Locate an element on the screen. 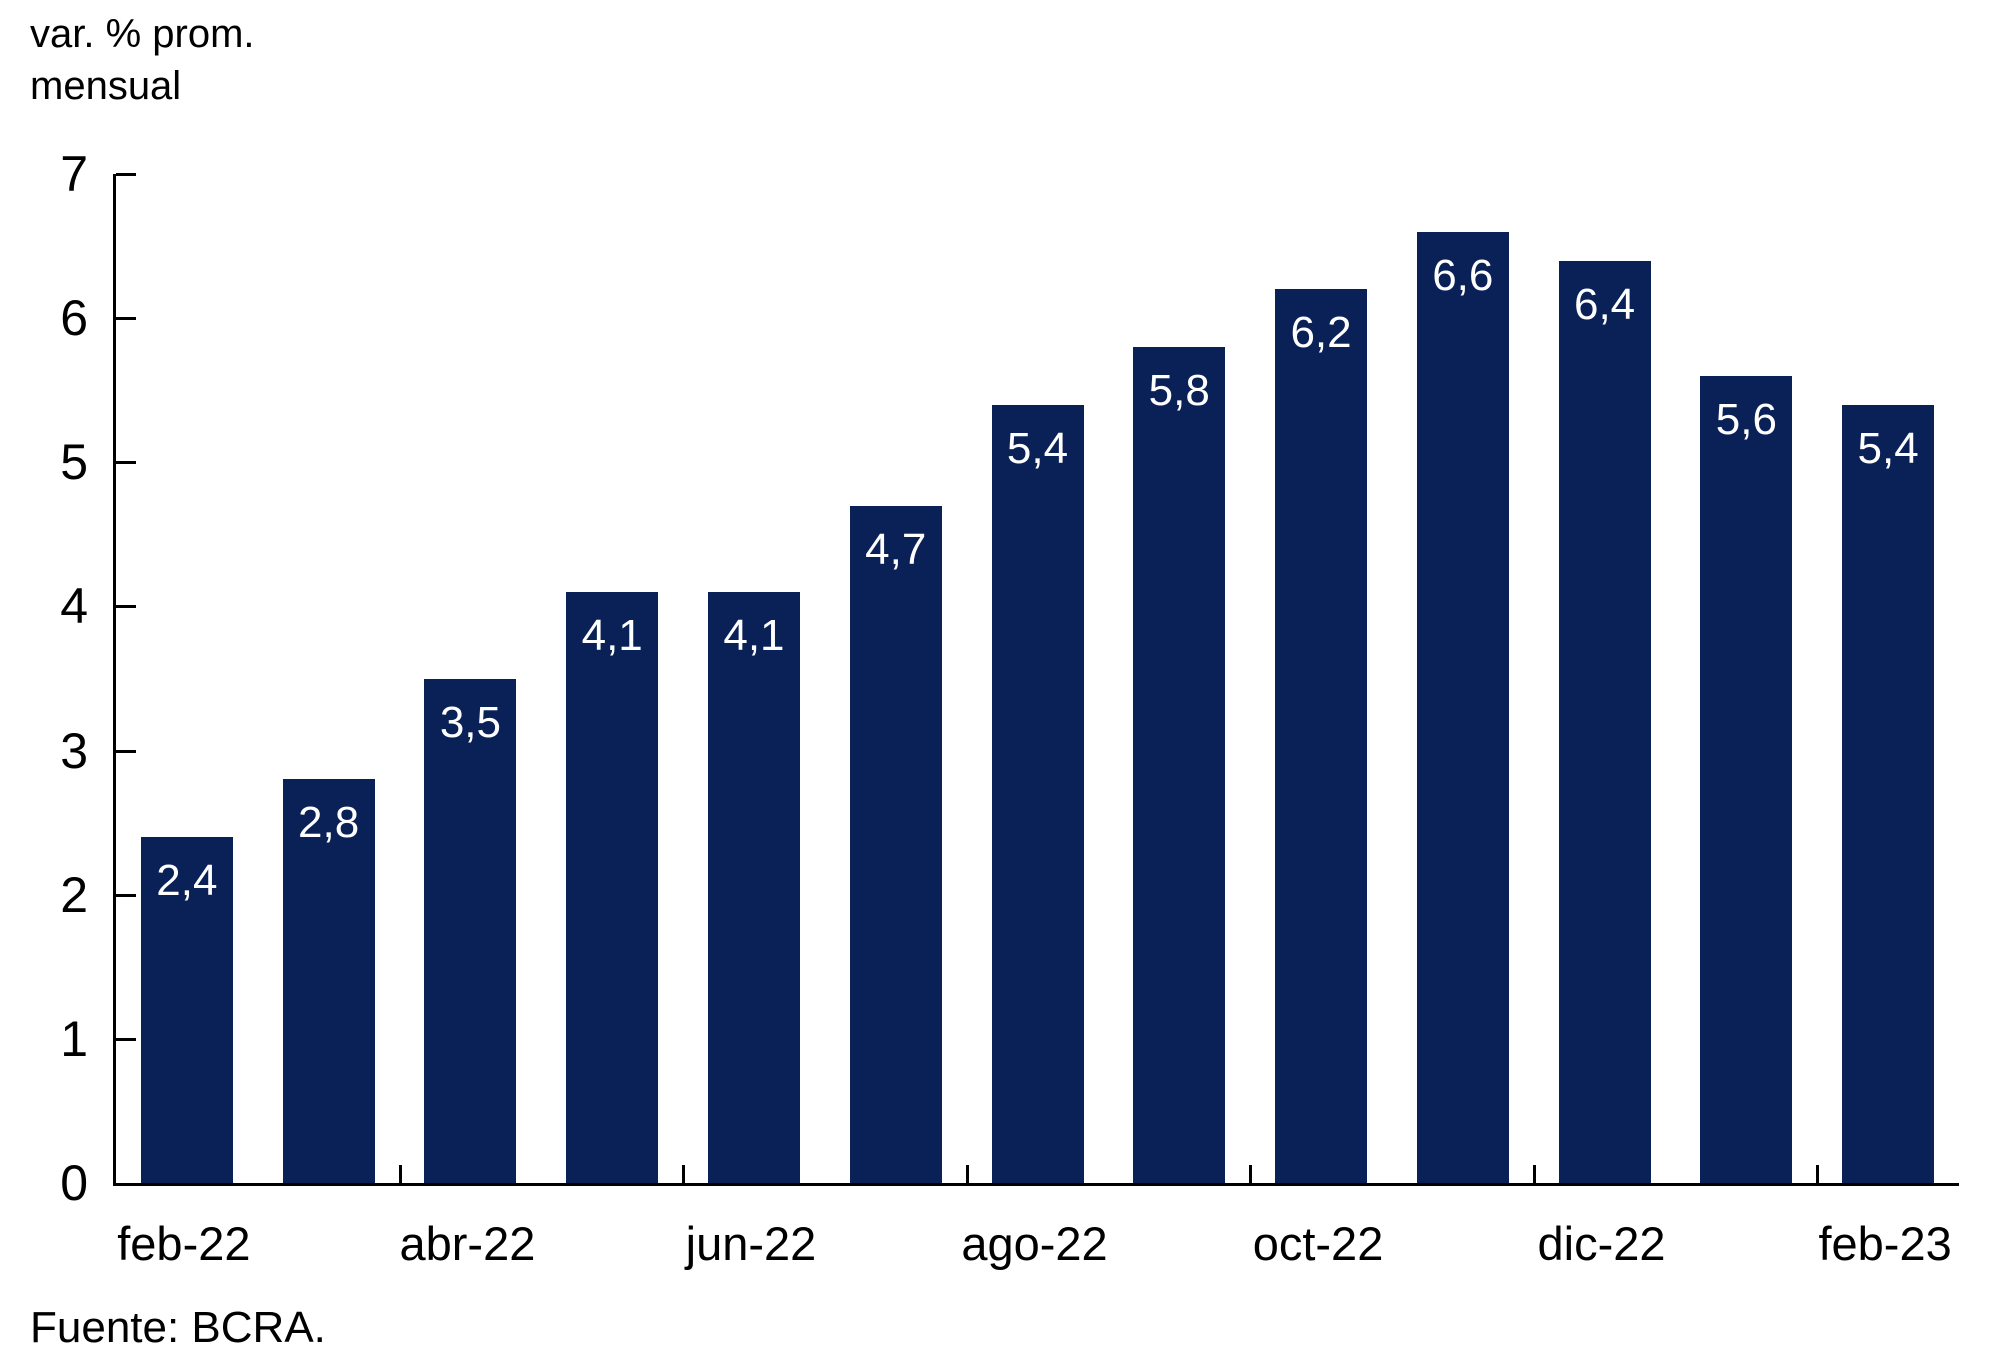 The image size is (2000, 1368). x-axis-label: dic-22 is located at coordinates (1601, 1243).